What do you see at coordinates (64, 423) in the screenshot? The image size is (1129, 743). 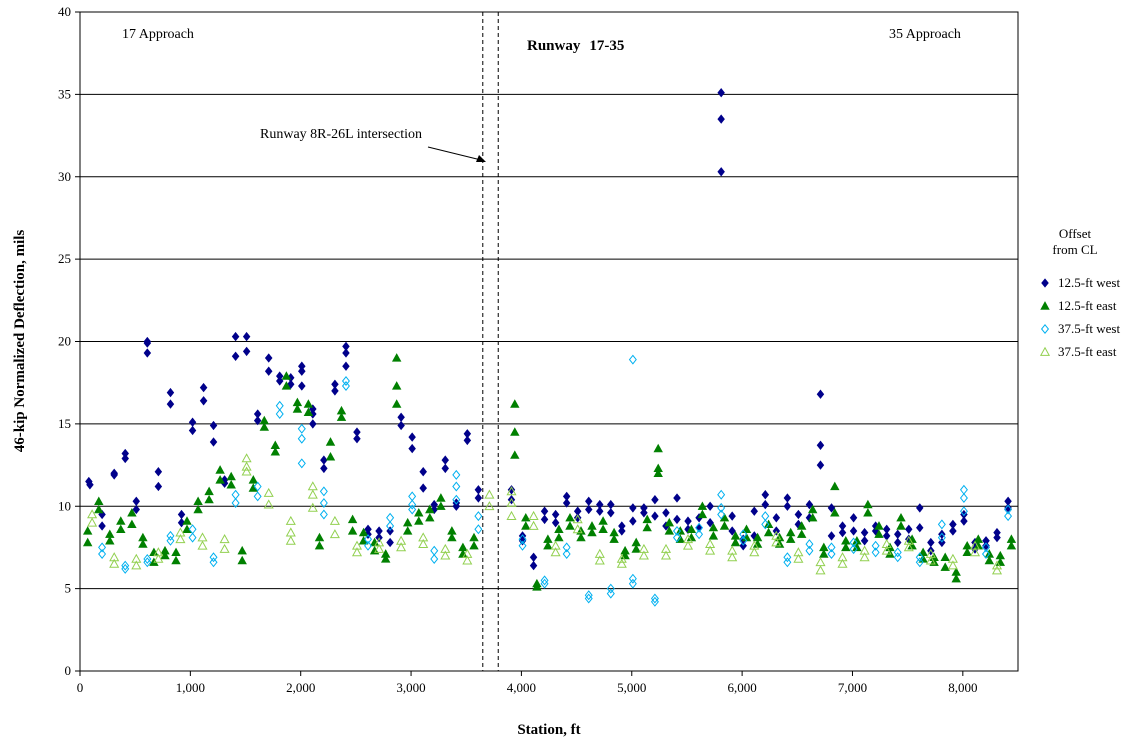 I see `y-tick-label: 15` at bounding box center [64, 423].